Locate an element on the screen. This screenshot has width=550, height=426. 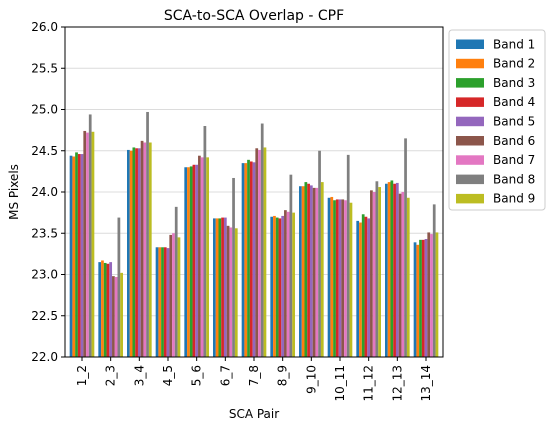
legend-label: Band 5 is located at coordinates (514, 122).